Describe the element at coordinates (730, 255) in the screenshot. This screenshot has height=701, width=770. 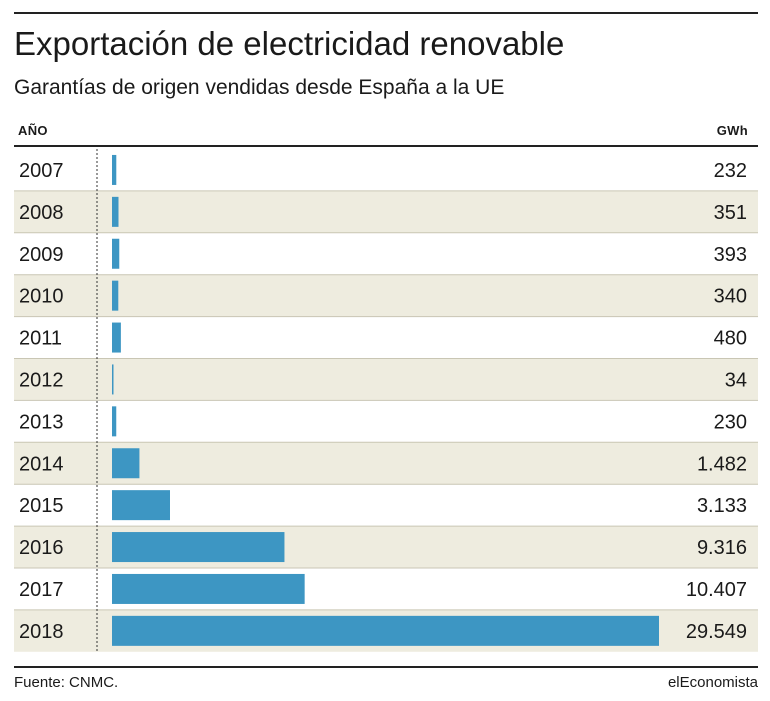
I see `value-label: 393` at that location.